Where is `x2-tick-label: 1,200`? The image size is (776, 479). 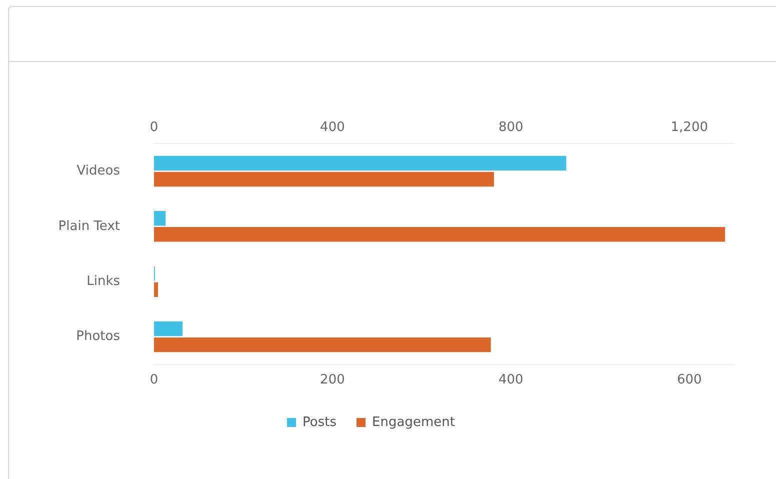 x2-tick-label: 1,200 is located at coordinates (689, 128).